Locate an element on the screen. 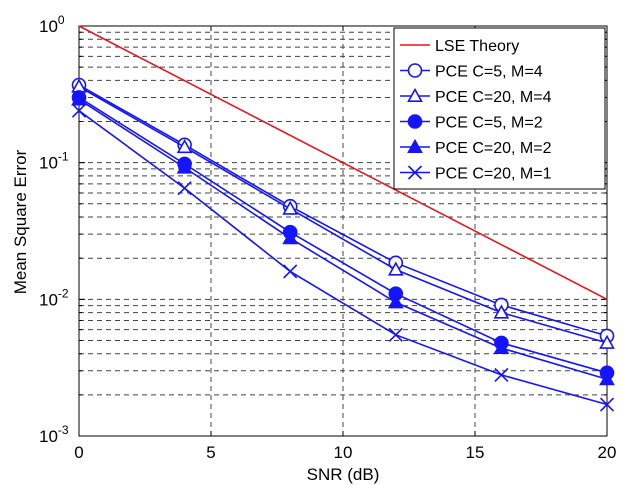 The image size is (634, 485). legend-entry: PCE C=20, M=4 is located at coordinates (476, 96).